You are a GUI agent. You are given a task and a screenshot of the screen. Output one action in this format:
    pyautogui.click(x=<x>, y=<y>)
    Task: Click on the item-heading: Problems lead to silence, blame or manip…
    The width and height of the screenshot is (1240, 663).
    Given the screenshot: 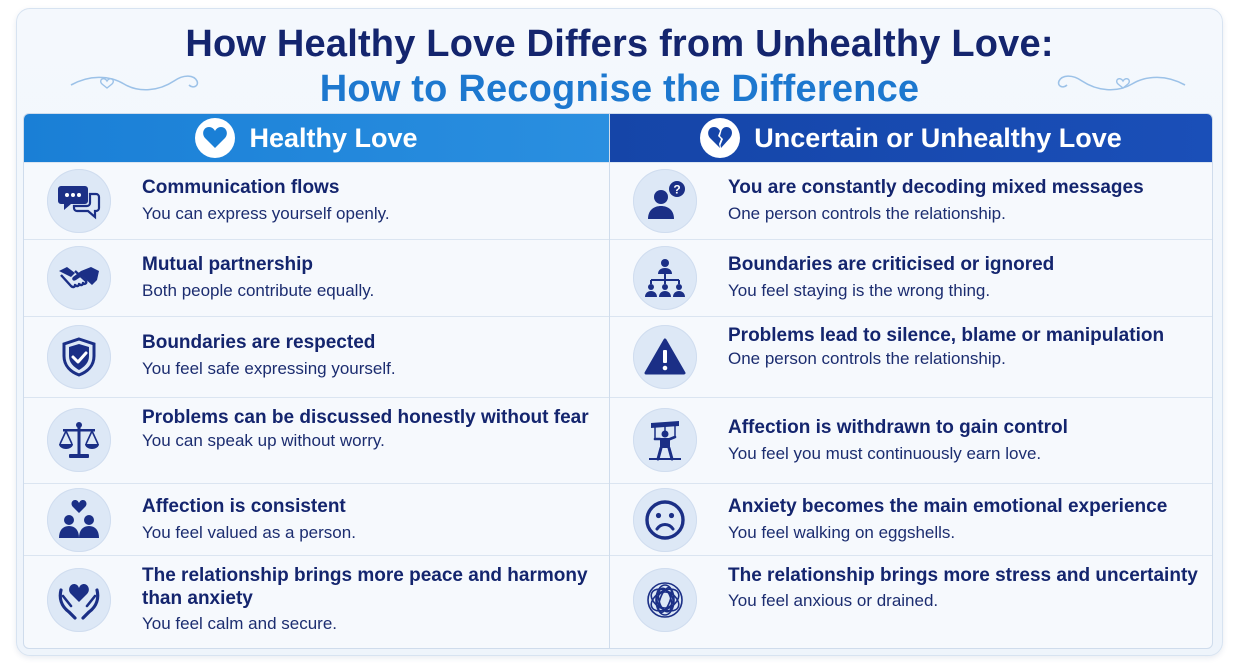 What is the action you would take?
    pyautogui.click(x=946, y=335)
    